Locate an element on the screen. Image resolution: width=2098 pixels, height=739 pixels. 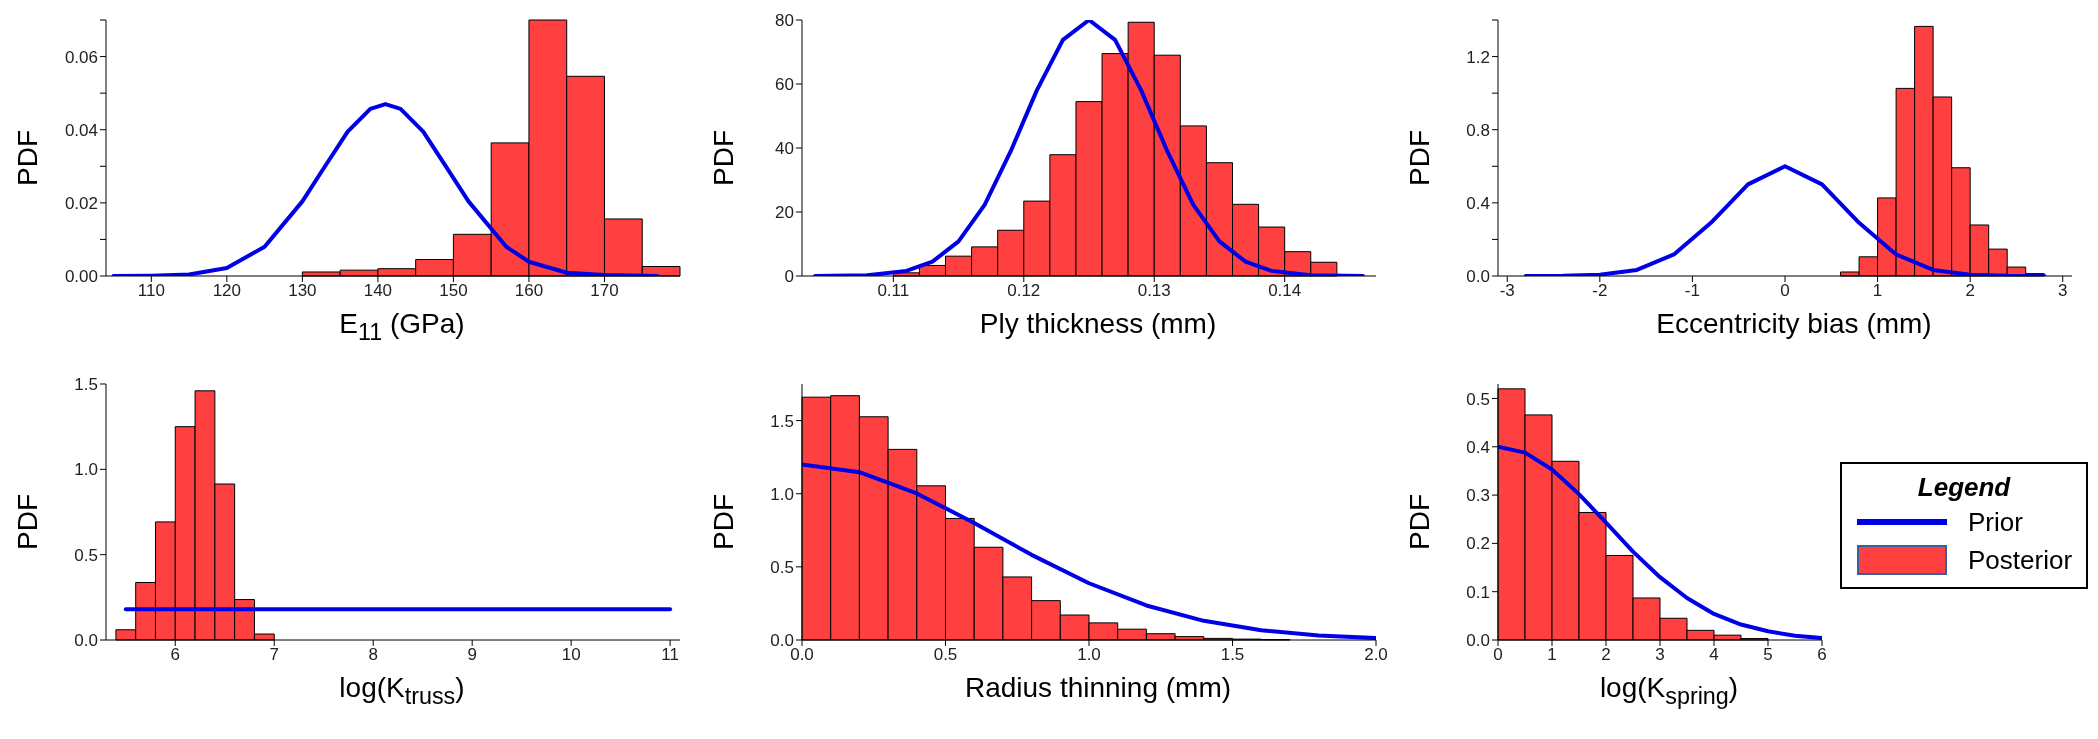
legend-label: Posterior is located at coordinates (2020, 560).